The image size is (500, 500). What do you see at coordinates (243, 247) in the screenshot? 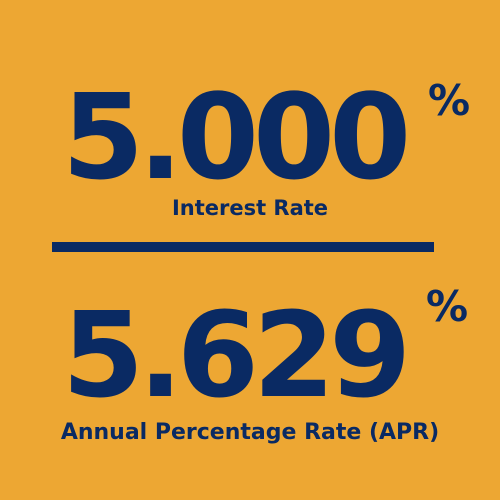
I see `divider-line` at bounding box center [243, 247].